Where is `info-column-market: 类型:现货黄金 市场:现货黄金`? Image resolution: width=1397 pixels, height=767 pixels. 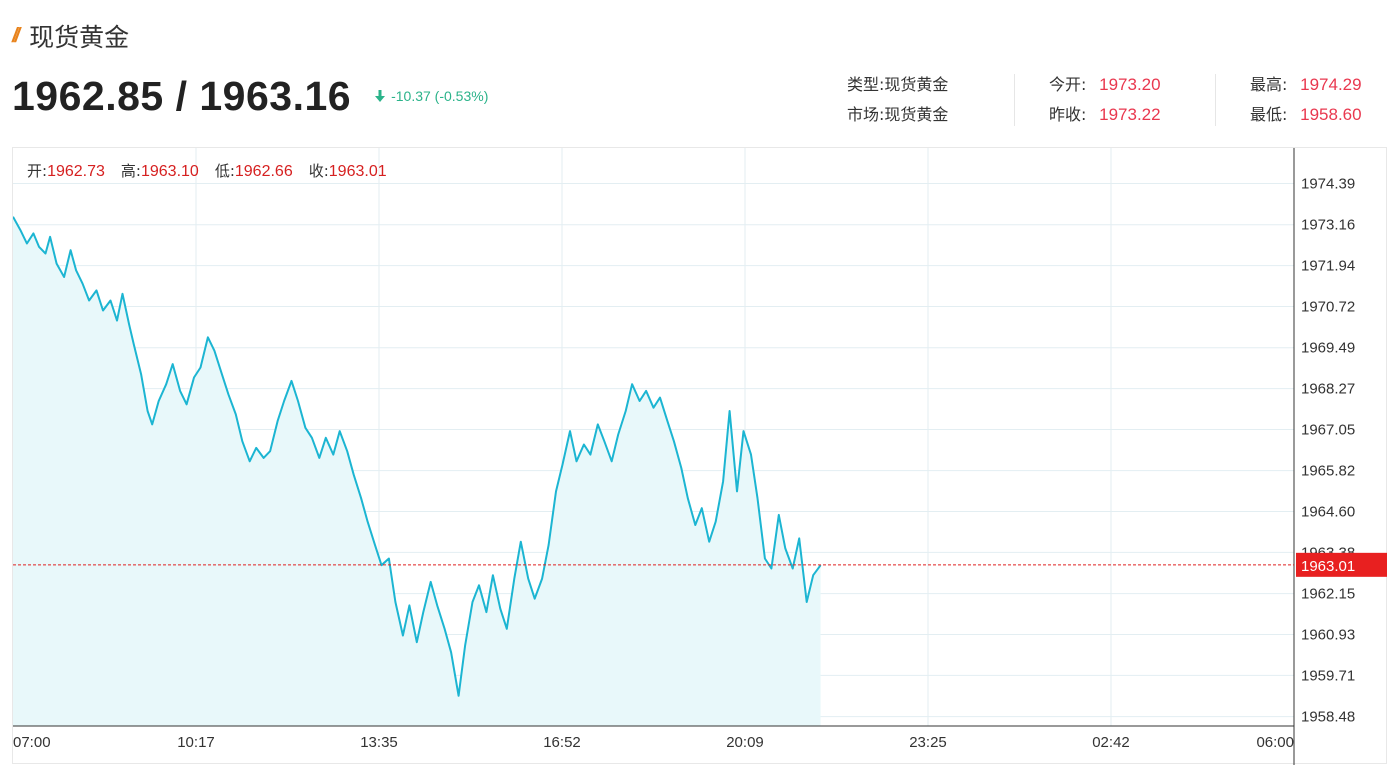
info-column-market: 类型:现货黄金 市场:现货黄金 is located at coordinates (897, 100).